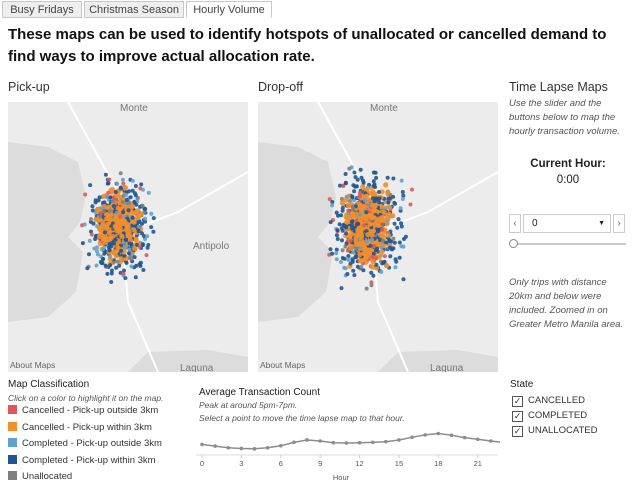  Describe the element at coordinates (229, 9) in the screenshot. I see `tab: Hourly Volume` at that location.